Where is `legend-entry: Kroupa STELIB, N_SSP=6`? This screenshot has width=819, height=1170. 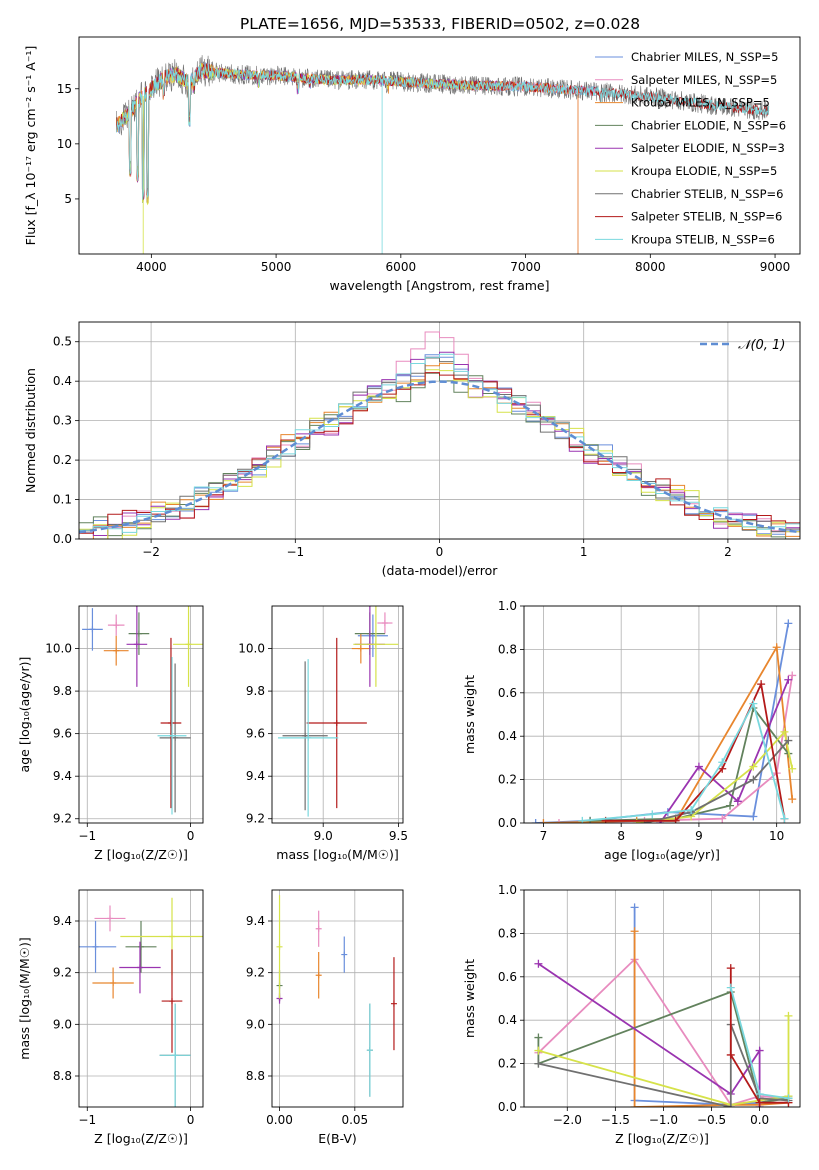
legend-entry: Kroupa STELIB, N_SSP=6 is located at coordinates (703, 239).